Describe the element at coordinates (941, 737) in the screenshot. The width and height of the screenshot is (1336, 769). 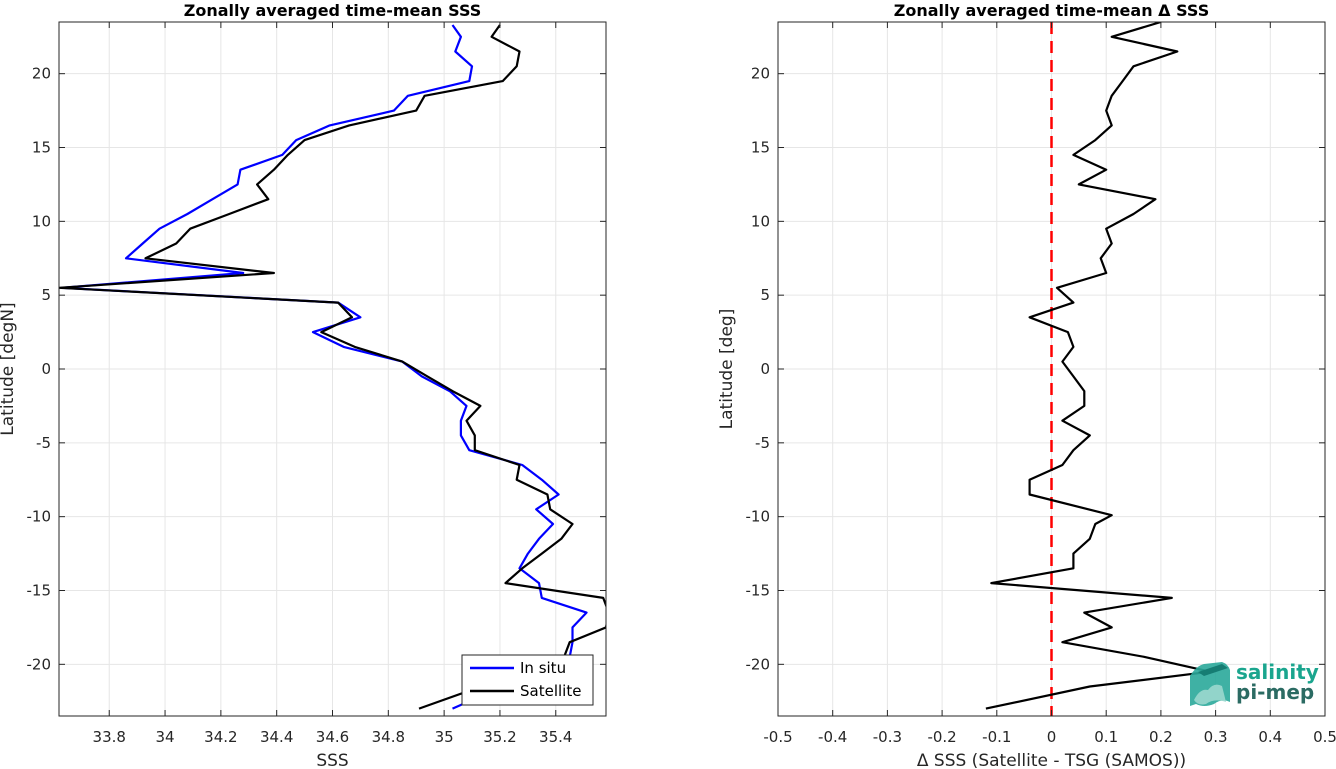
I see `x-tick-label: -0.2` at that location.